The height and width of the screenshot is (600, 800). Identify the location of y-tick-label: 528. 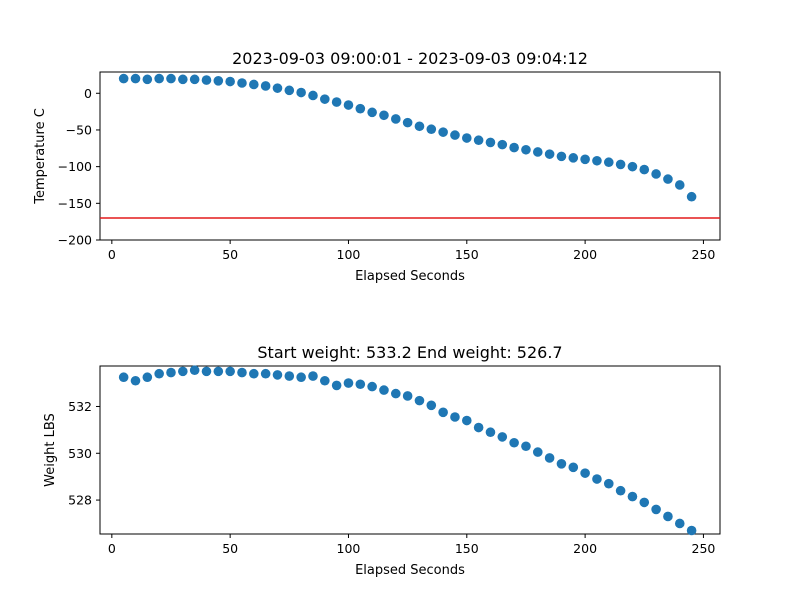
(80, 500).